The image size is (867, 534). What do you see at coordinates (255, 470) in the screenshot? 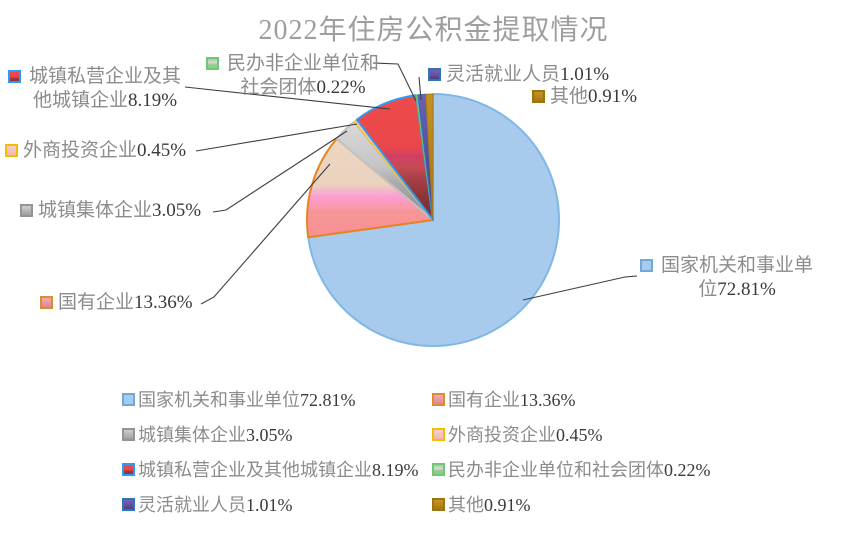
I see `legend-label: 城镇私营企业及其他城镇企业` at bounding box center [255, 470].